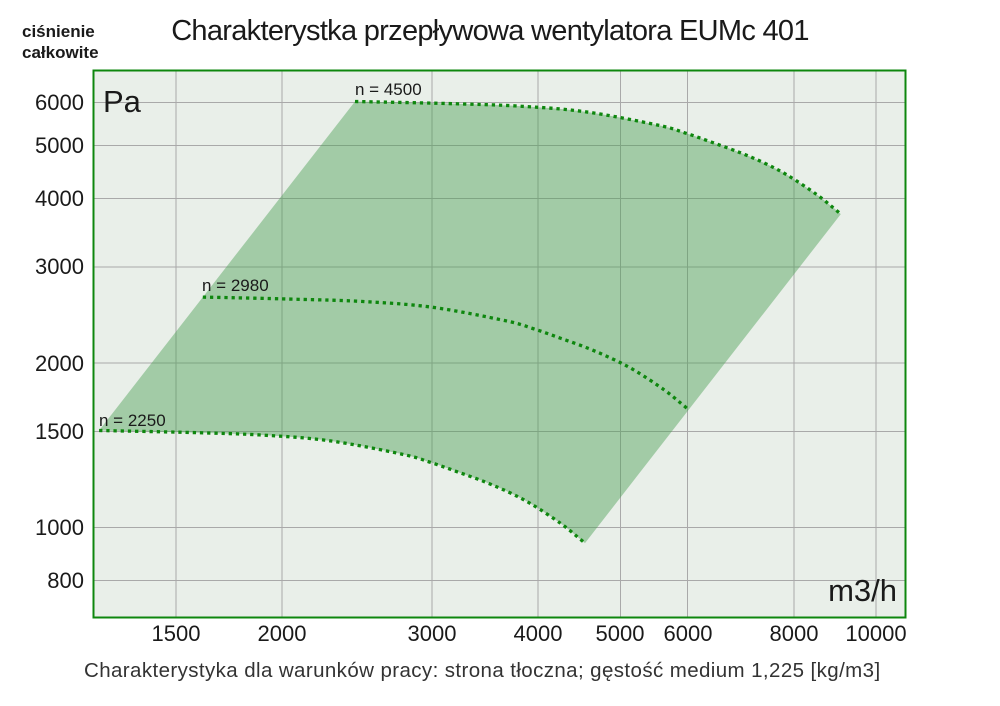  Describe the element at coordinates (235, 285) in the screenshot. I see `svg-text: n = 2980` at that location.